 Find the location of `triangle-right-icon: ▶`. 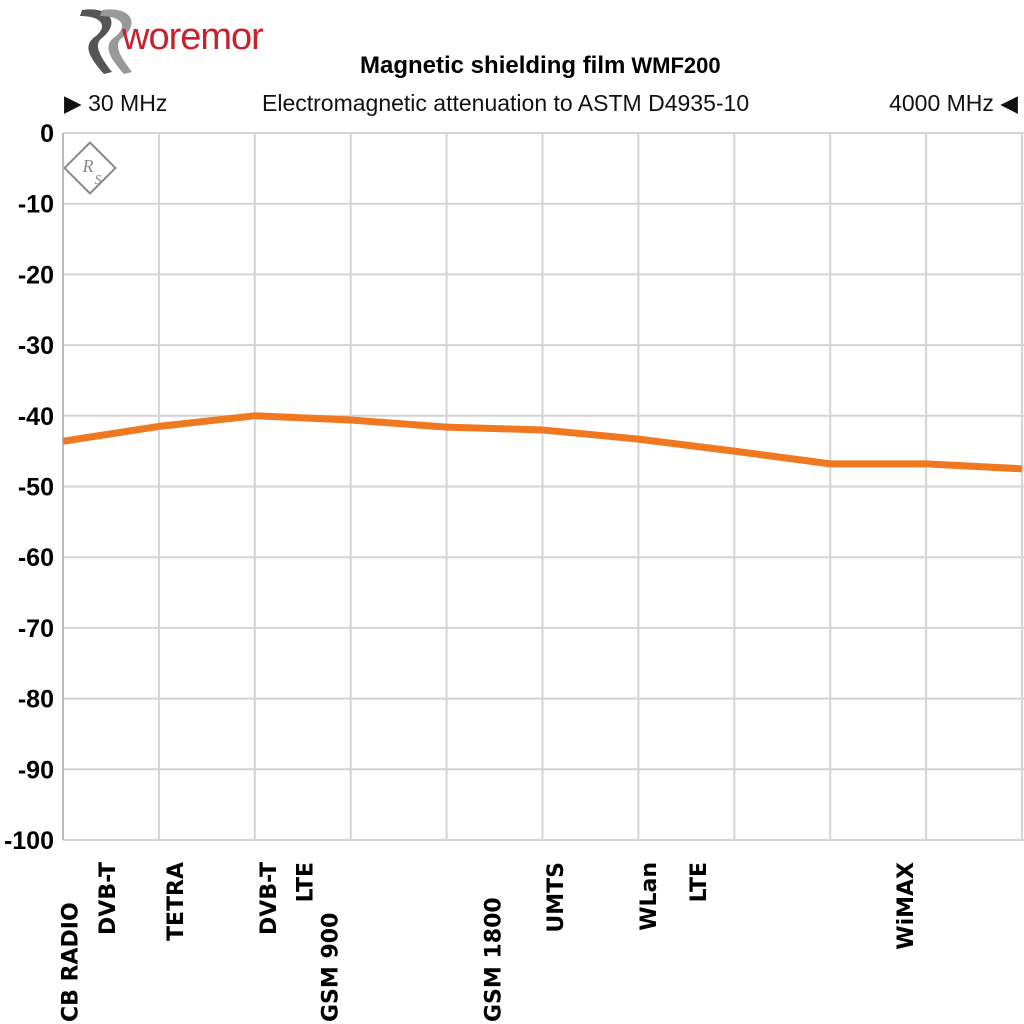

triangle-right-icon: ▶ is located at coordinates (76, 103).